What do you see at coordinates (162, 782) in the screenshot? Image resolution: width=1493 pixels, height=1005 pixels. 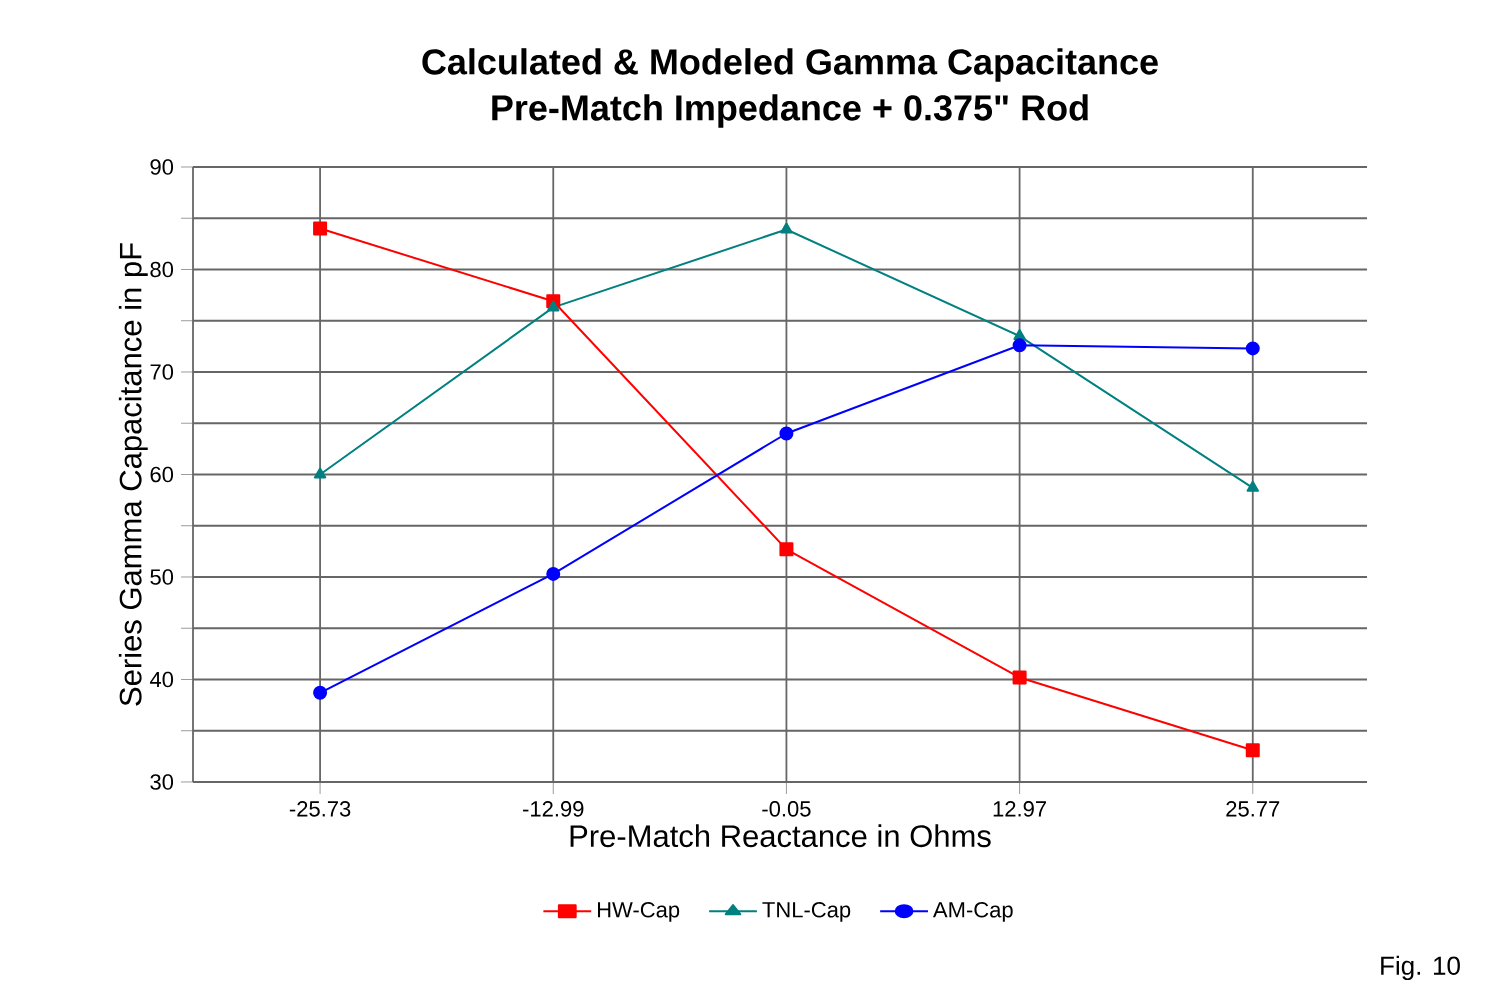 I see `y-tick-label: 30` at bounding box center [162, 782].